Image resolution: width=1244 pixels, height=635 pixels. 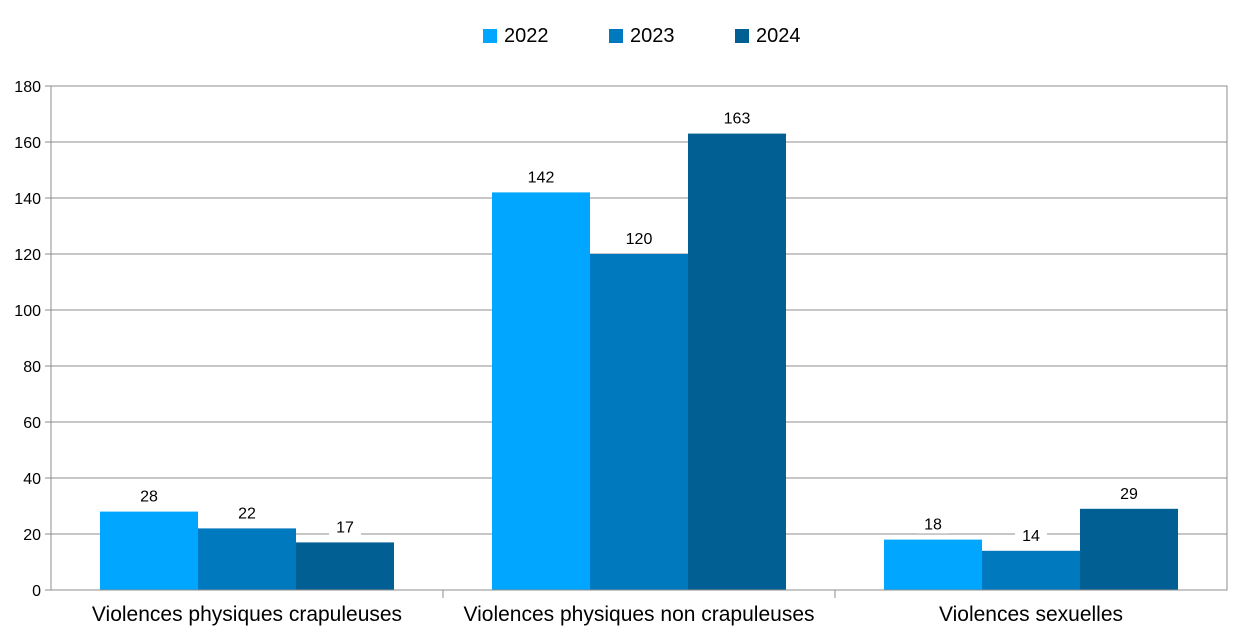 What do you see at coordinates (742, 36) in the screenshot?
I see `legend-swatch-2024` at bounding box center [742, 36].